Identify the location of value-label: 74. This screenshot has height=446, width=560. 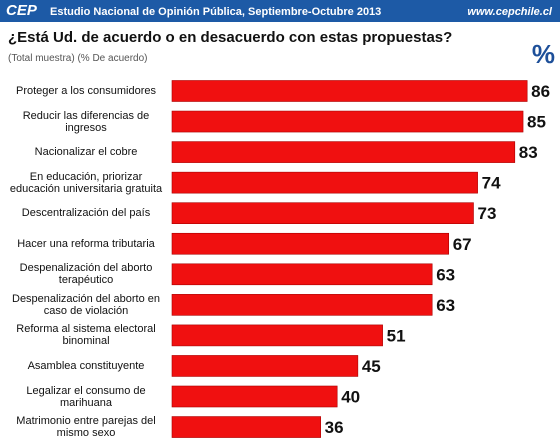
(491, 183).